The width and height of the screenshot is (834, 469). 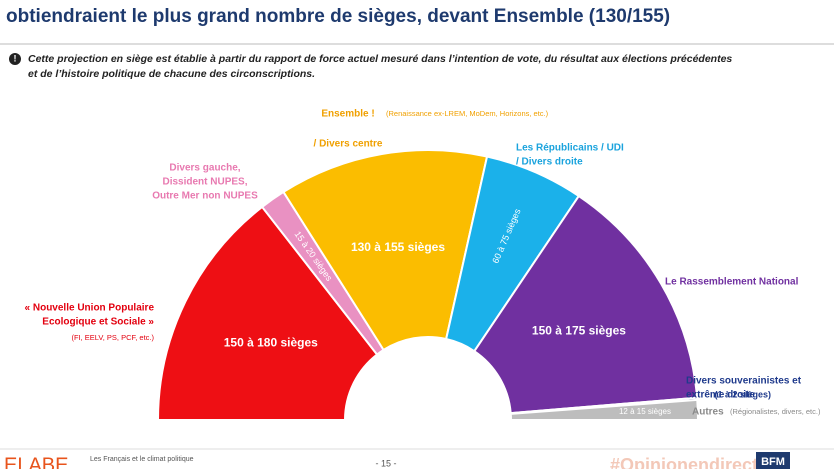 I want to click on channel: BFM, so click(x=773, y=462).